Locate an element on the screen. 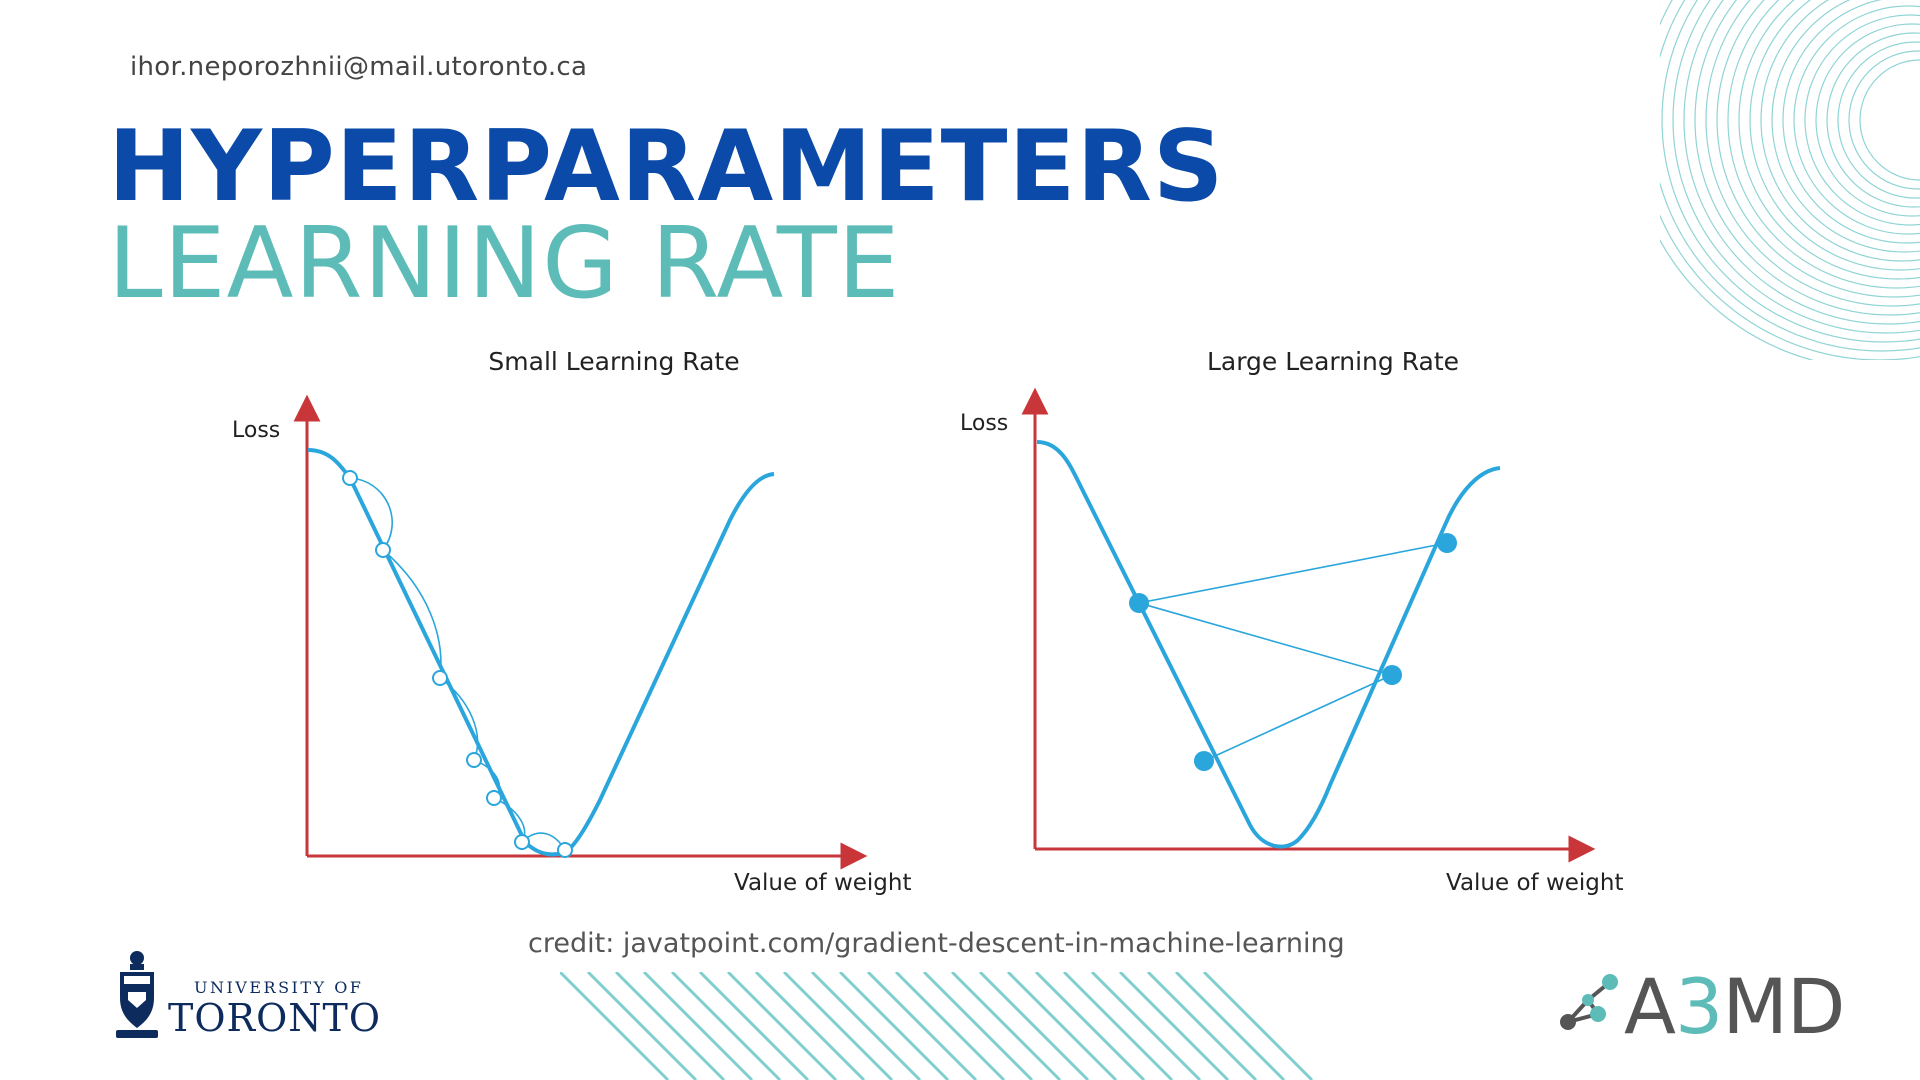  small-y-axis-label: Loss is located at coordinates (256, 430).